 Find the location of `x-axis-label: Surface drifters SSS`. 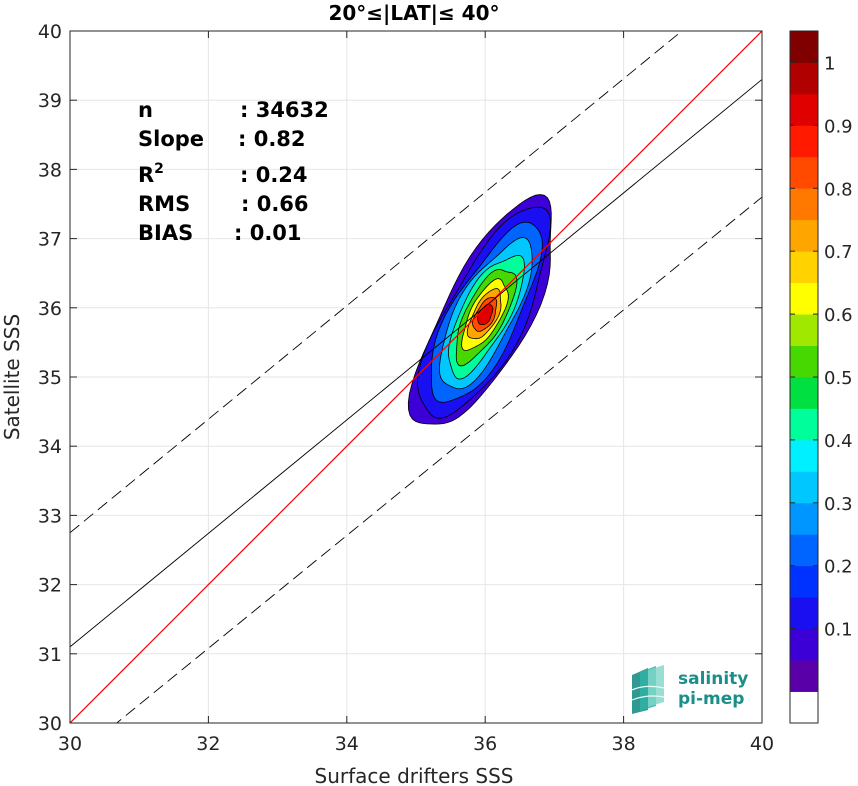

x-axis-label: Surface drifters SSS is located at coordinates (414, 775).